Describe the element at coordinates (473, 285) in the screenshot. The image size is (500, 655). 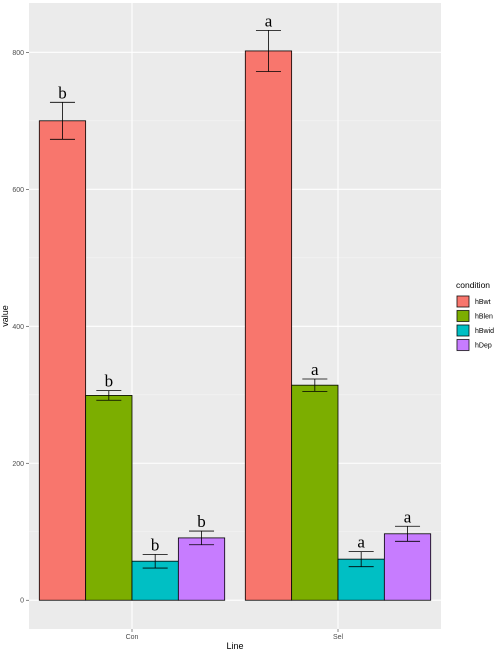
I see `legend-title: condition` at that location.